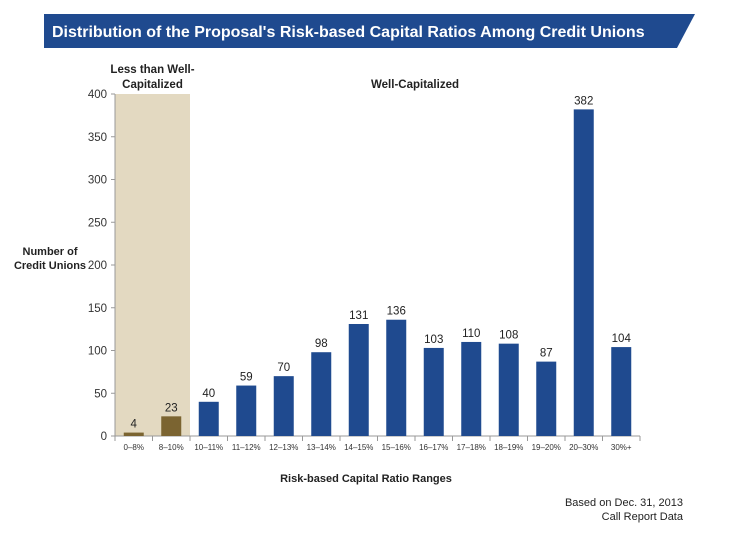  What do you see at coordinates (321, 447) in the screenshot?
I see `x-tick-label: 13–14%` at bounding box center [321, 447].